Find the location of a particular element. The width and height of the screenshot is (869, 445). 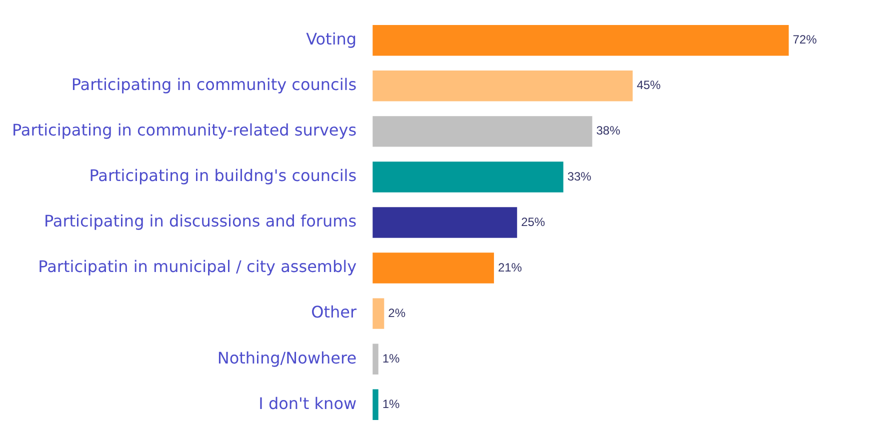

data-label: 33% is located at coordinates (579, 176).